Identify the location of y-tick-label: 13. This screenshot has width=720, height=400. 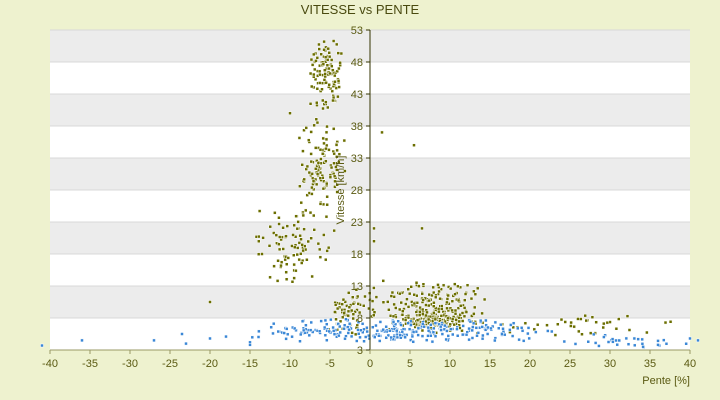
(357, 287).